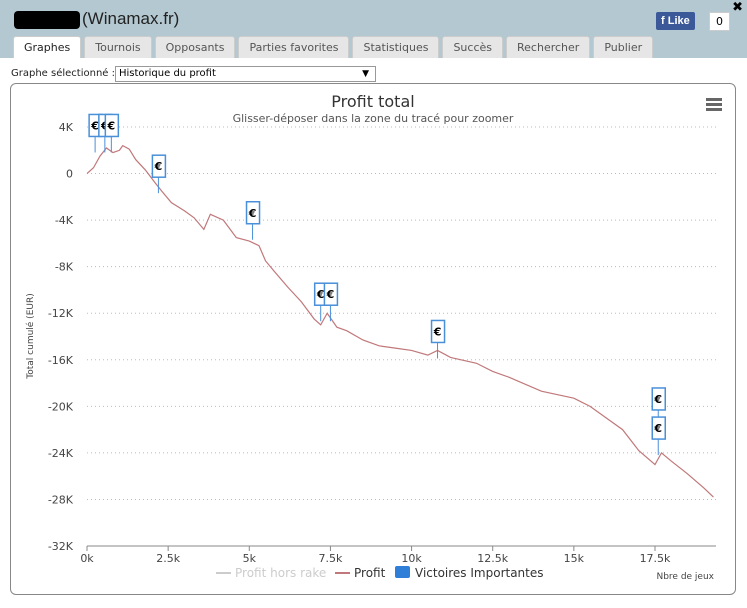  What do you see at coordinates (87, 558) in the screenshot?
I see `x-tick-label: 0k` at bounding box center [87, 558].